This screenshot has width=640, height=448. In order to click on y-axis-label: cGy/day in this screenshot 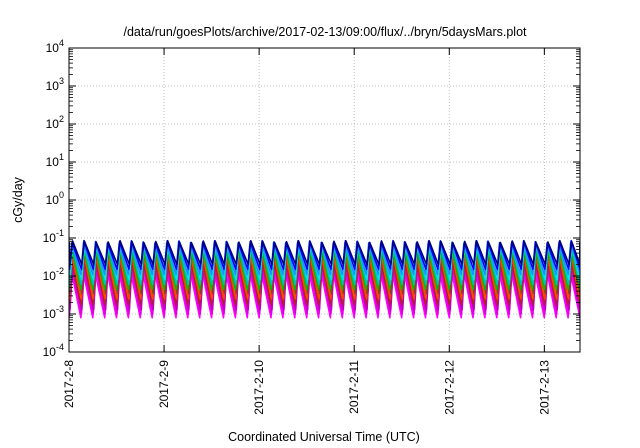, I will do `click(18, 199)`.